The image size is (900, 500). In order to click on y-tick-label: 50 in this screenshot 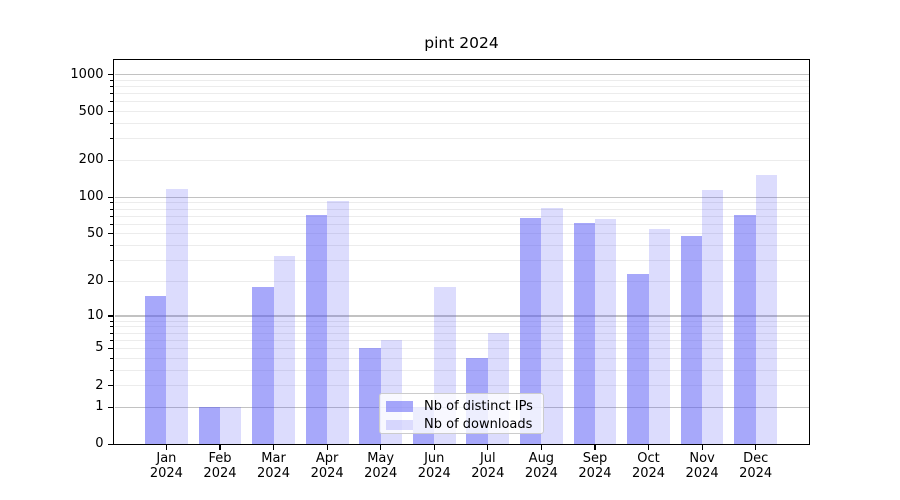, I will do `click(95, 233)`.